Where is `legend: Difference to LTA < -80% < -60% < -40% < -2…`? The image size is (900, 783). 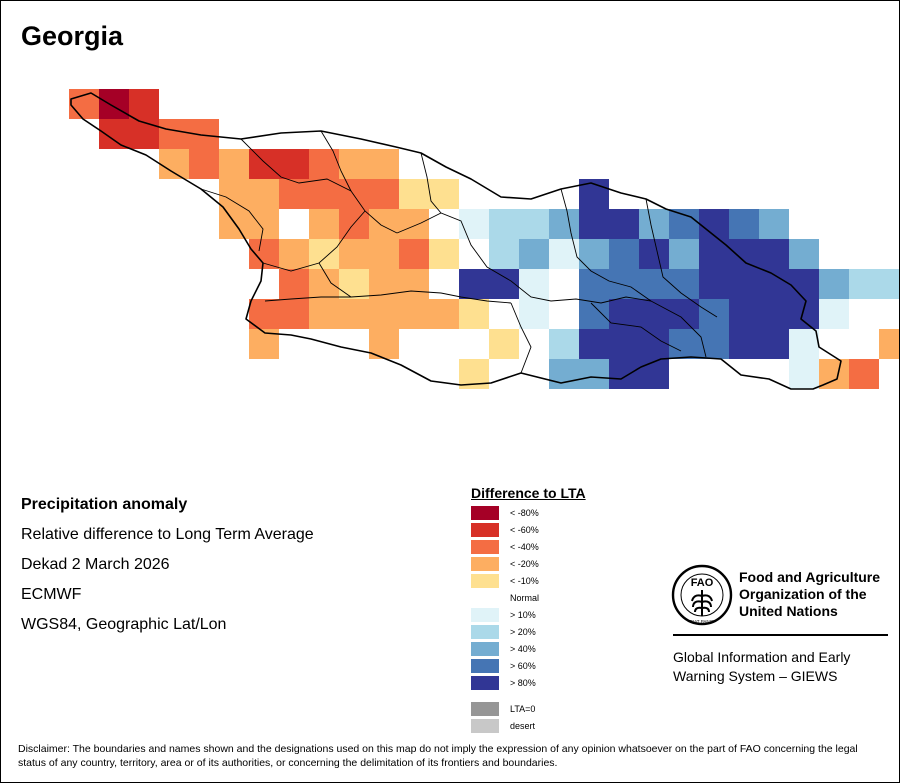
legend: Difference to LTA < -80% < -60% < -40% < -2… is located at coordinates (528, 609).